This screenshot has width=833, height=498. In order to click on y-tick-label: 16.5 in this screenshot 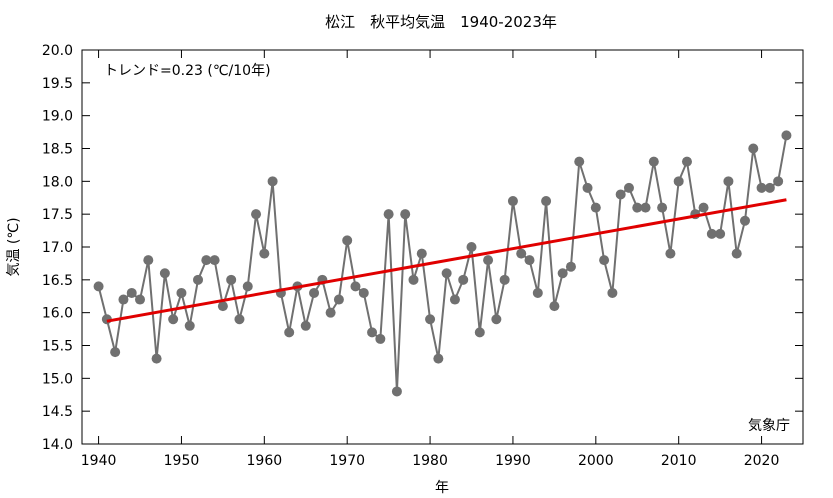, I will do `click(57, 281)`.